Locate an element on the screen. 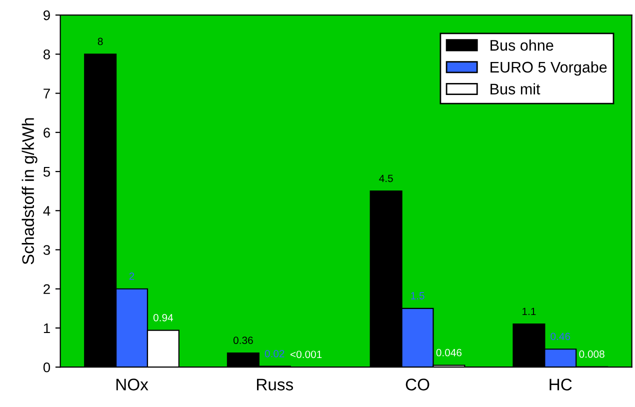  x-tick-label: CO is located at coordinates (418, 384).